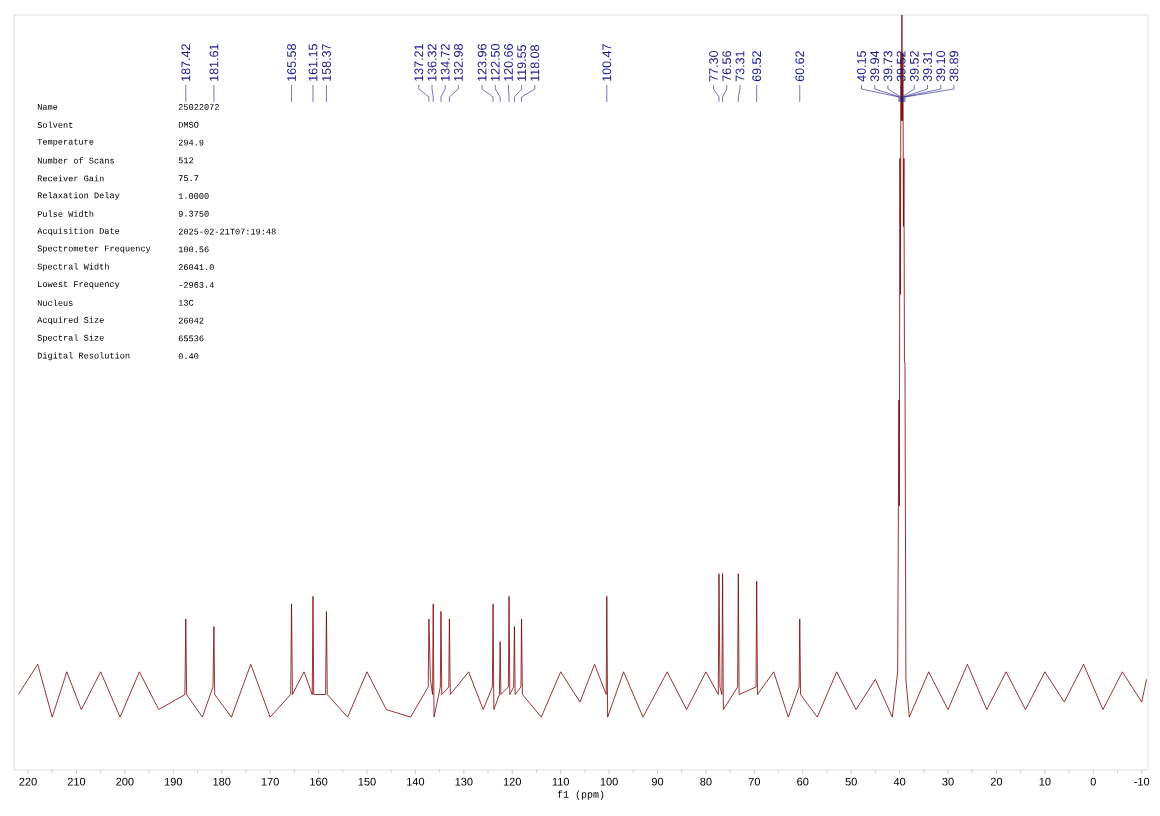 The image size is (1160, 816). Describe the element at coordinates (803, 781) in the screenshot. I see `x-tick-label: 60` at that location.